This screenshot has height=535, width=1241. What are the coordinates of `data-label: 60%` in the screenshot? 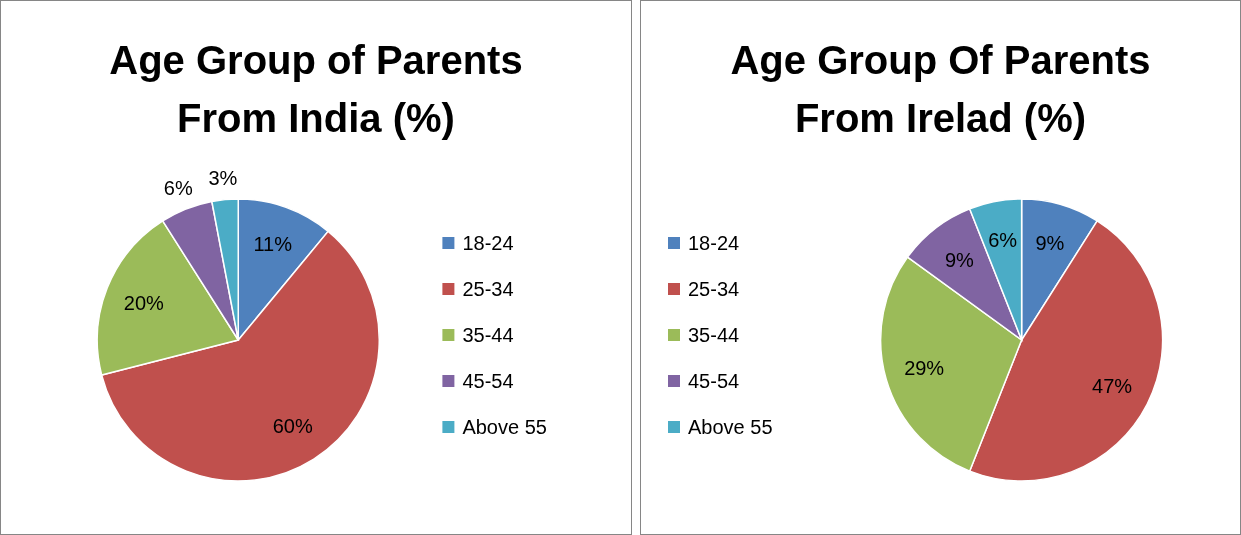 It's located at (292, 425).